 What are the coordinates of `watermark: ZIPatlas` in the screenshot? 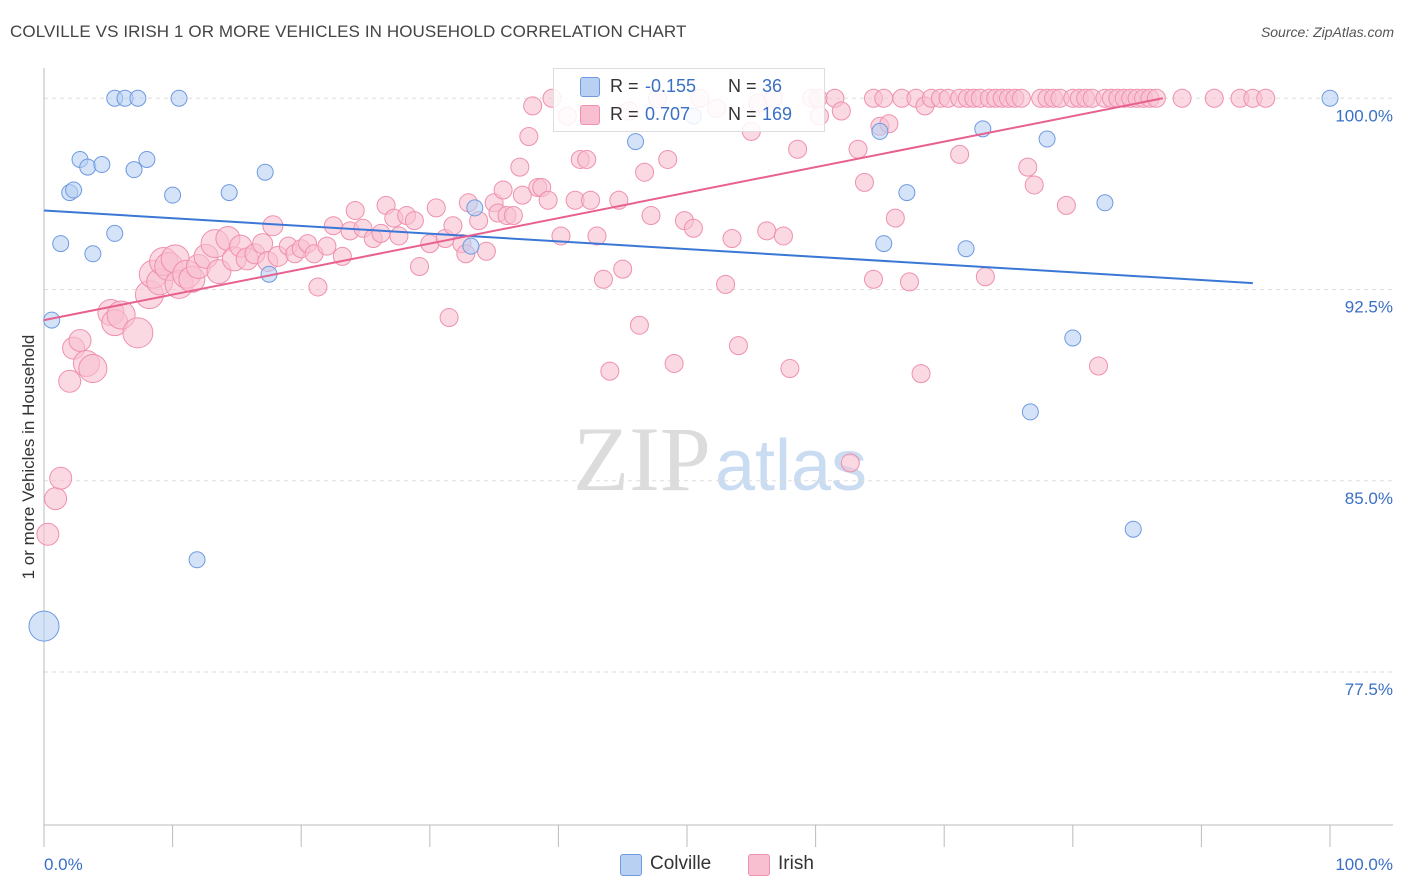 It's located at (720, 459).